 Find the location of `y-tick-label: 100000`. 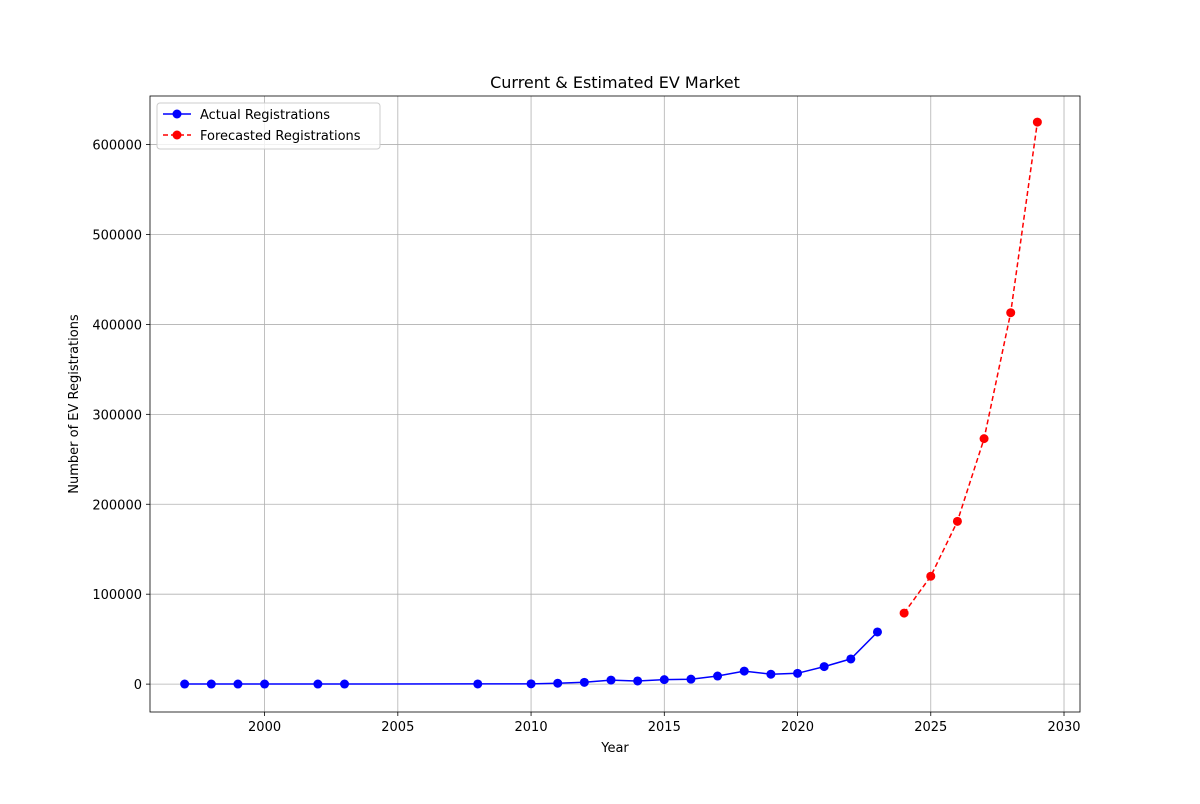

y-tick-label: 100000 is located at coordinates (117, 595).